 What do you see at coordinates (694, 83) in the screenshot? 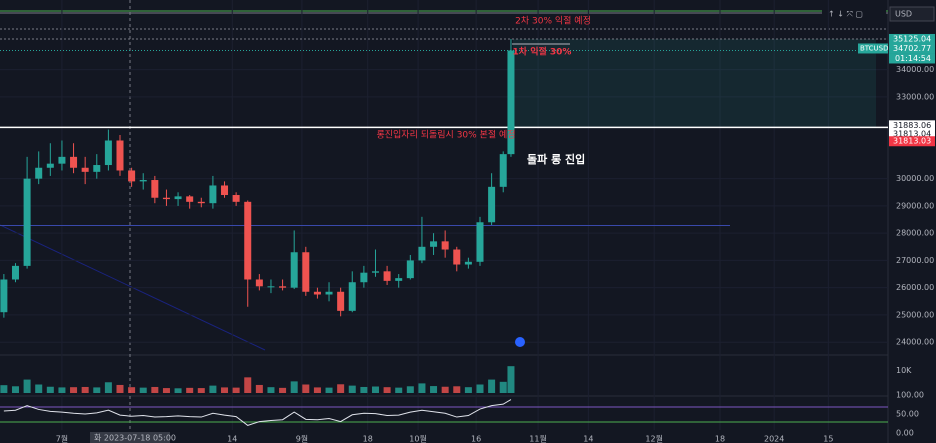
I see `position-box` at bounding box center [694, 83].